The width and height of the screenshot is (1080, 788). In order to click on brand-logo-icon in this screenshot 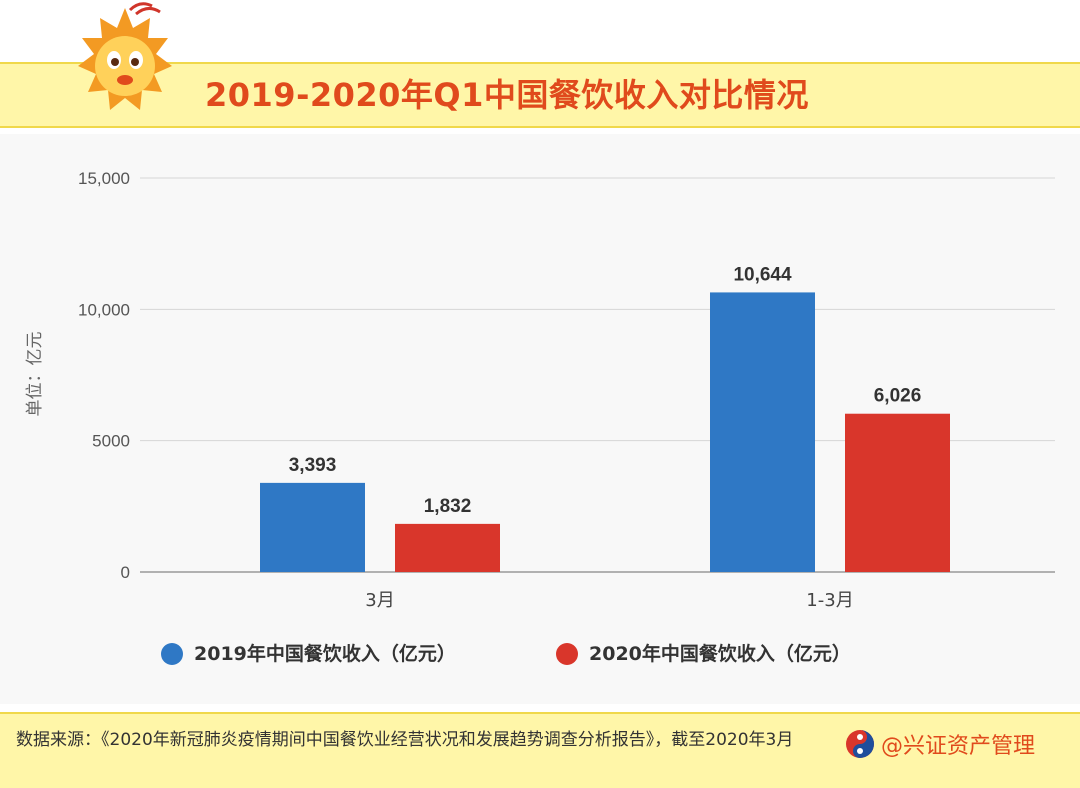, I will do `click(860, 744)`.